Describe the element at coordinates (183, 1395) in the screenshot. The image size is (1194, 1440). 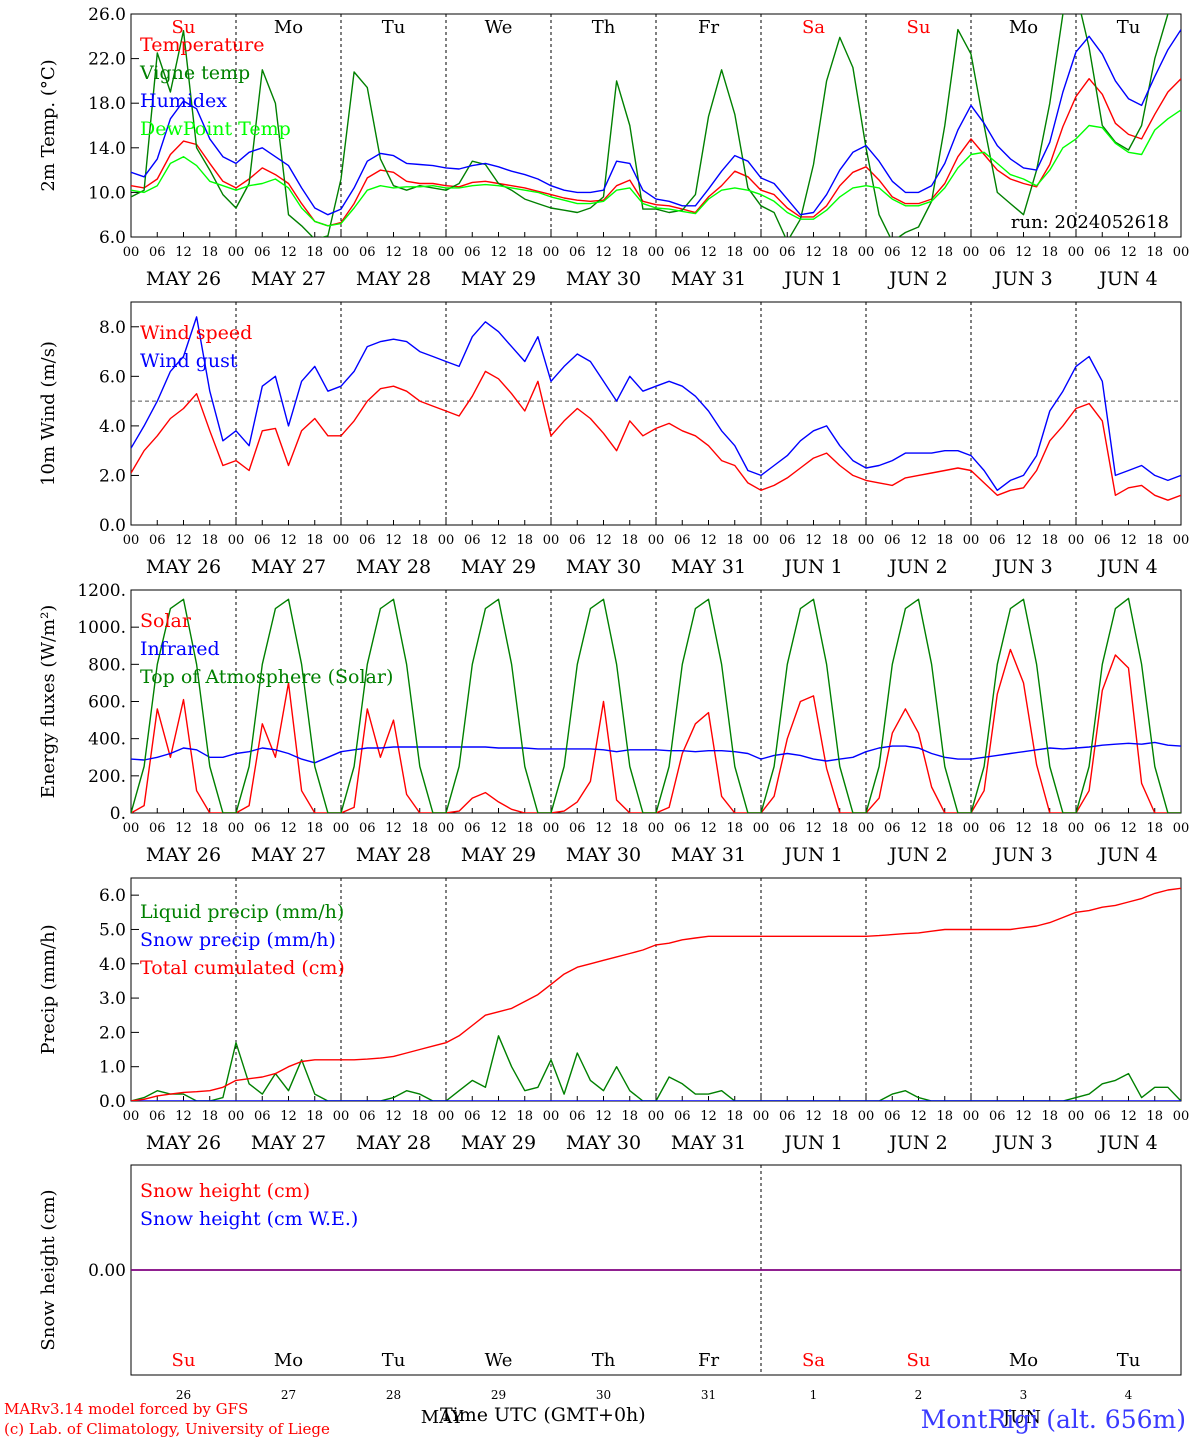
I see `day-number-label: 26` at that location.